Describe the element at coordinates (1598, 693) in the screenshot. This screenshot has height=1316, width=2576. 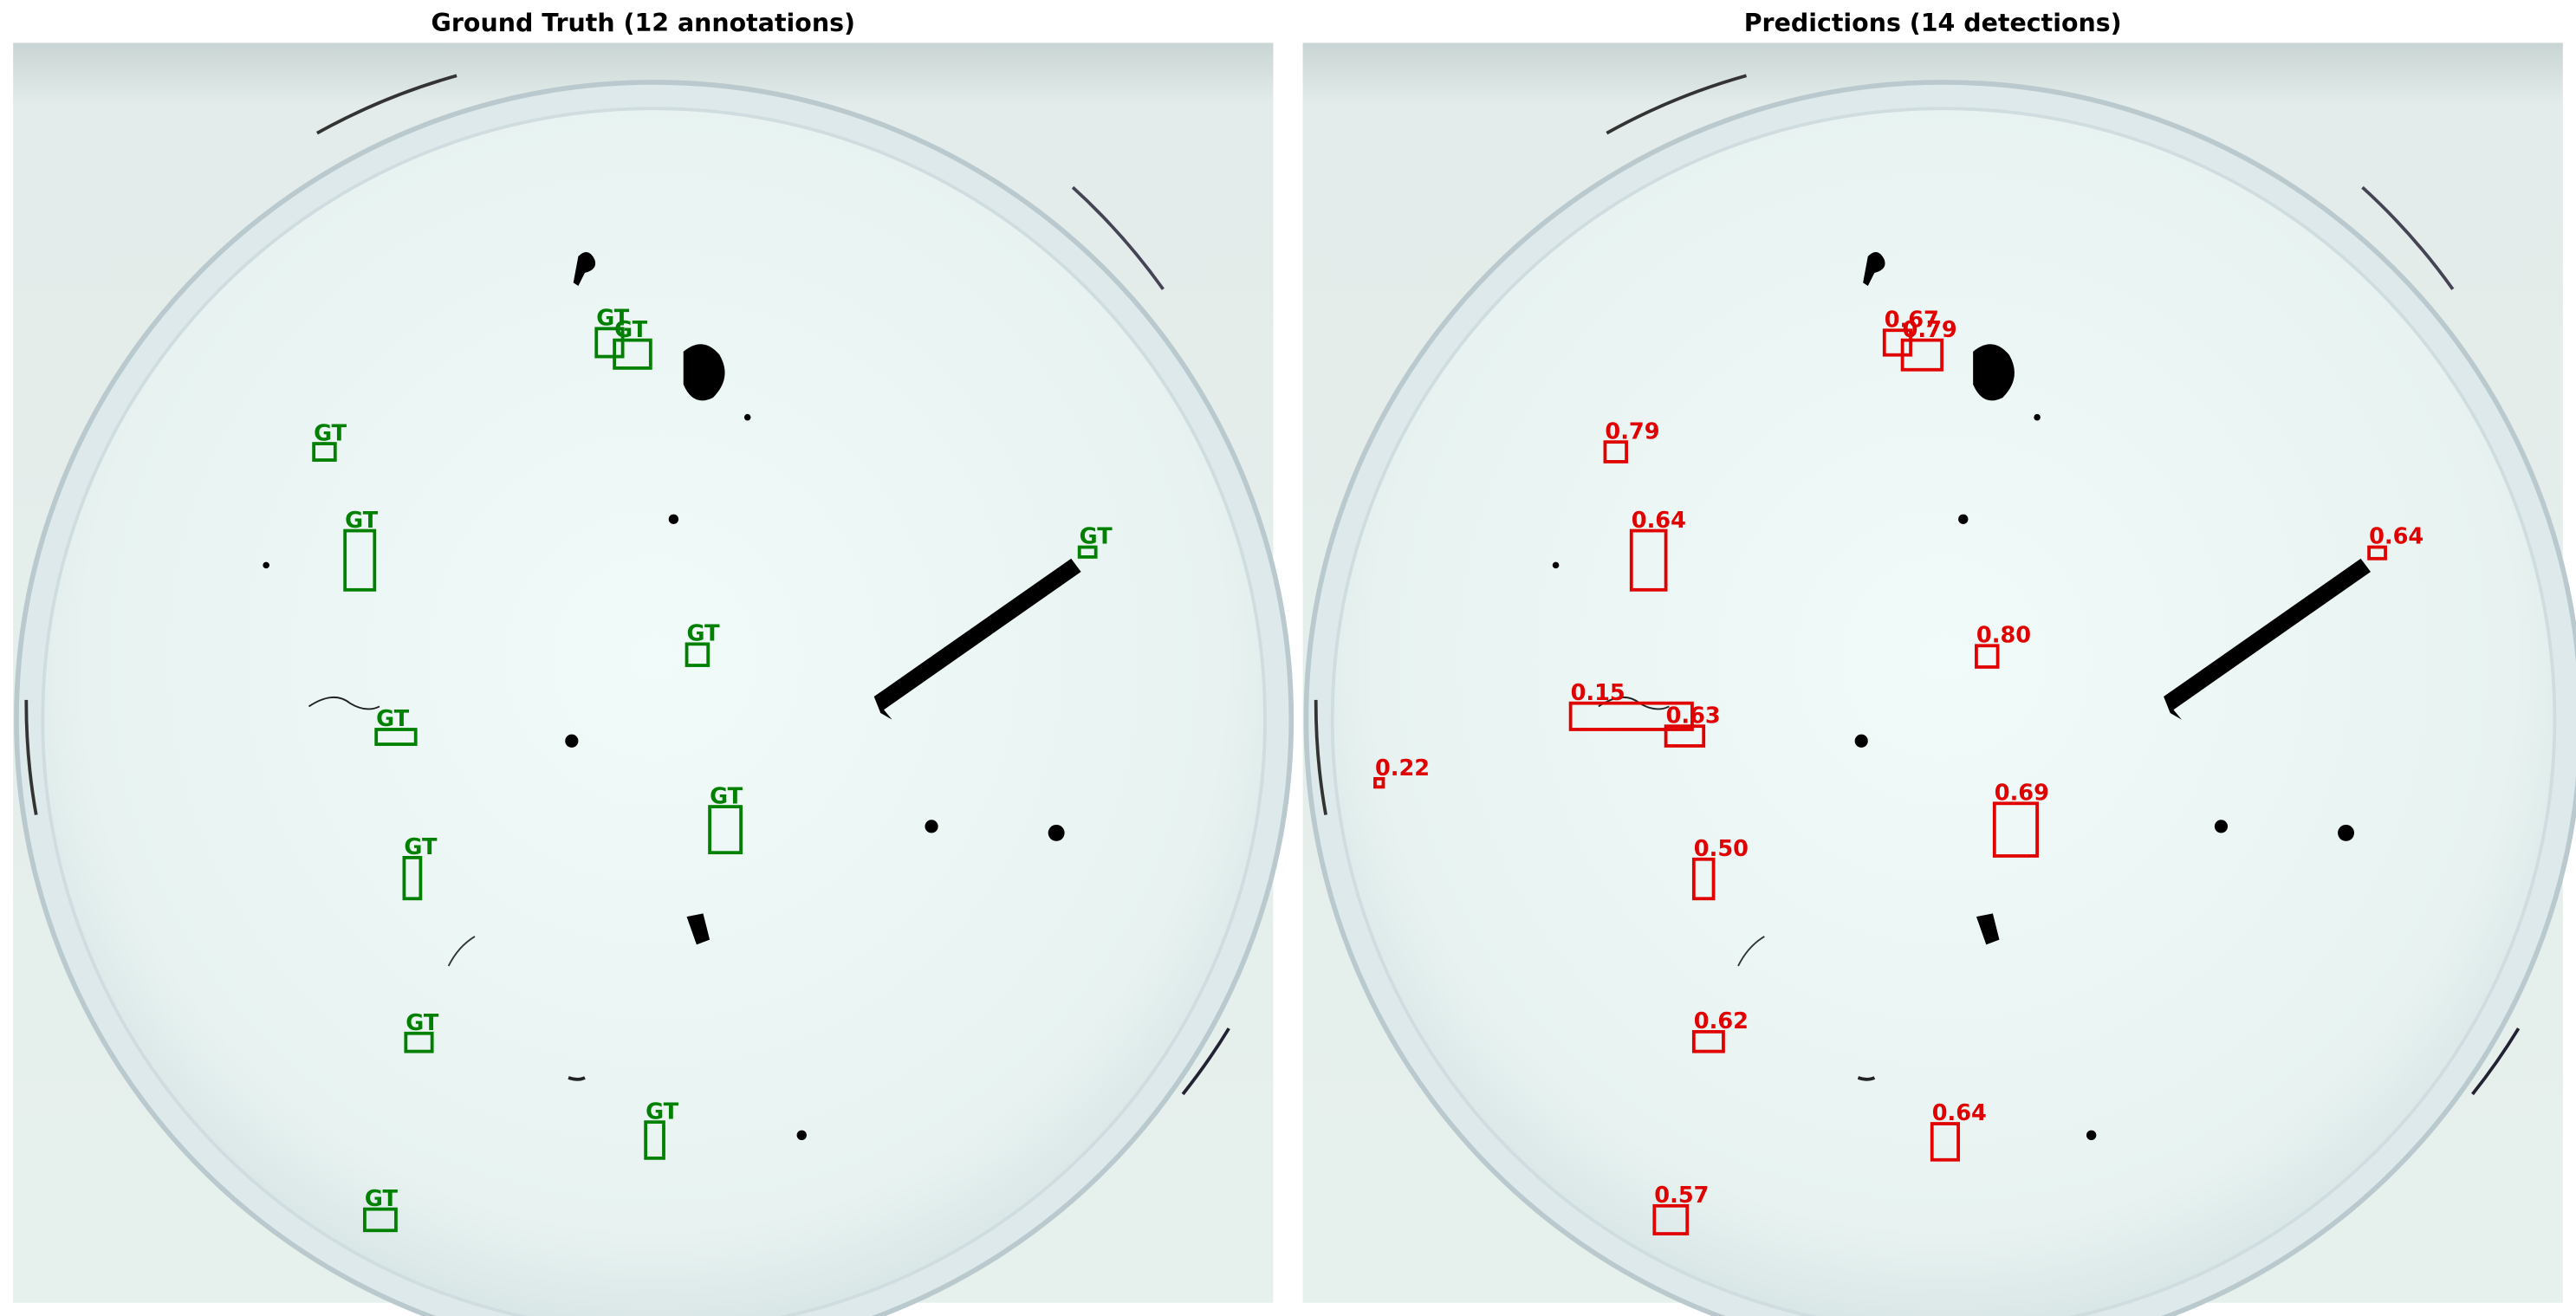
I see `box-label: 0.15` at that location.